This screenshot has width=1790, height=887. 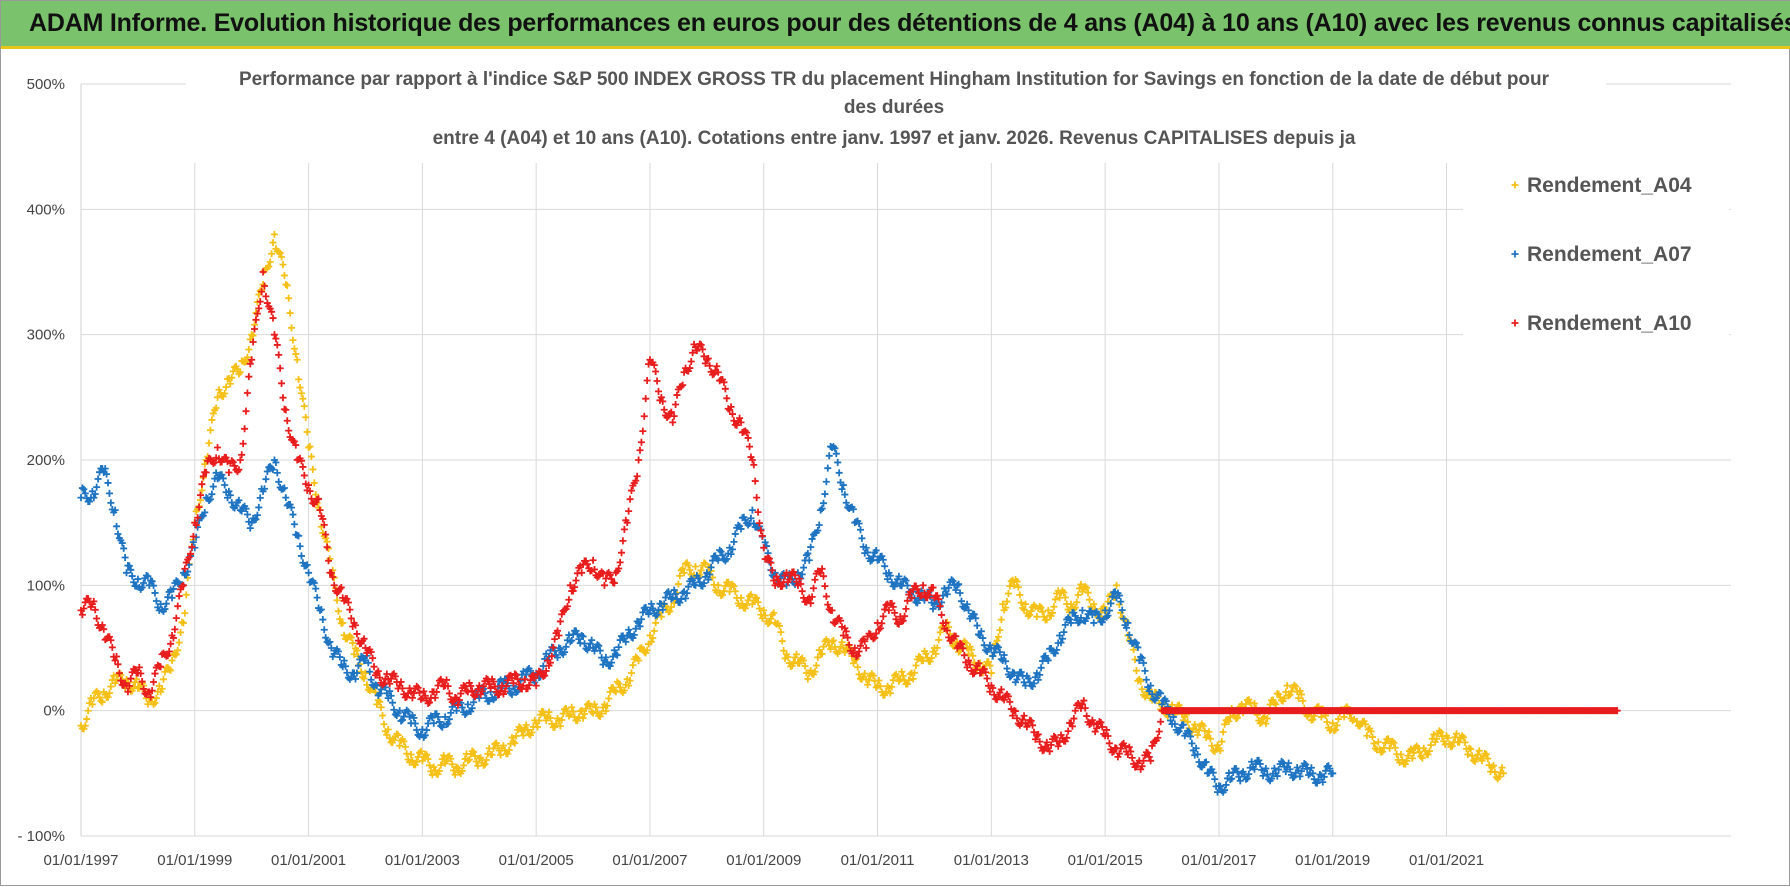 I want to click on y-tick-label: - 100%, so click(x=41, y=836).